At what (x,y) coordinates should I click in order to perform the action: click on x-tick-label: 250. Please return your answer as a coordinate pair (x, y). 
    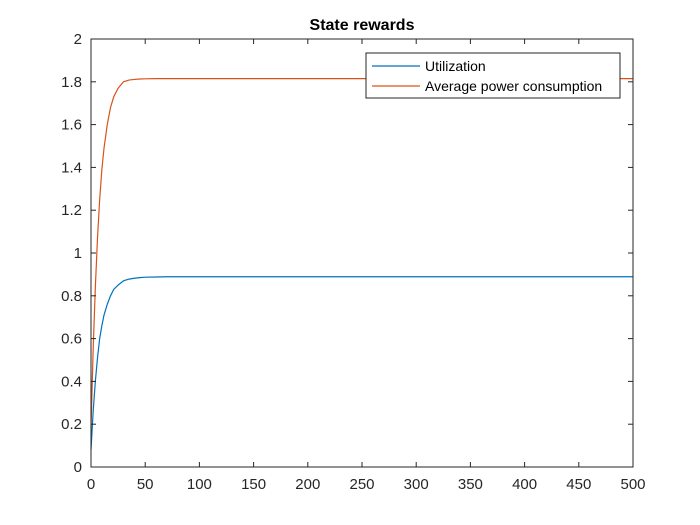
    Looking at the image, I should click on (361, 484).